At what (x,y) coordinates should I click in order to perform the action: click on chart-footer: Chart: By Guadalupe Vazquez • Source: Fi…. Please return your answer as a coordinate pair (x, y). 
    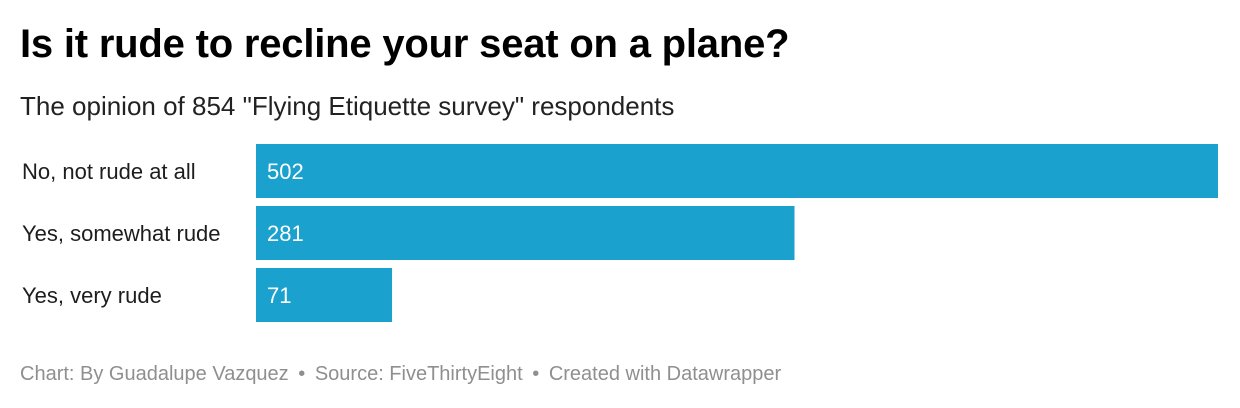
    Looking at the image, I should click on (400, 374).